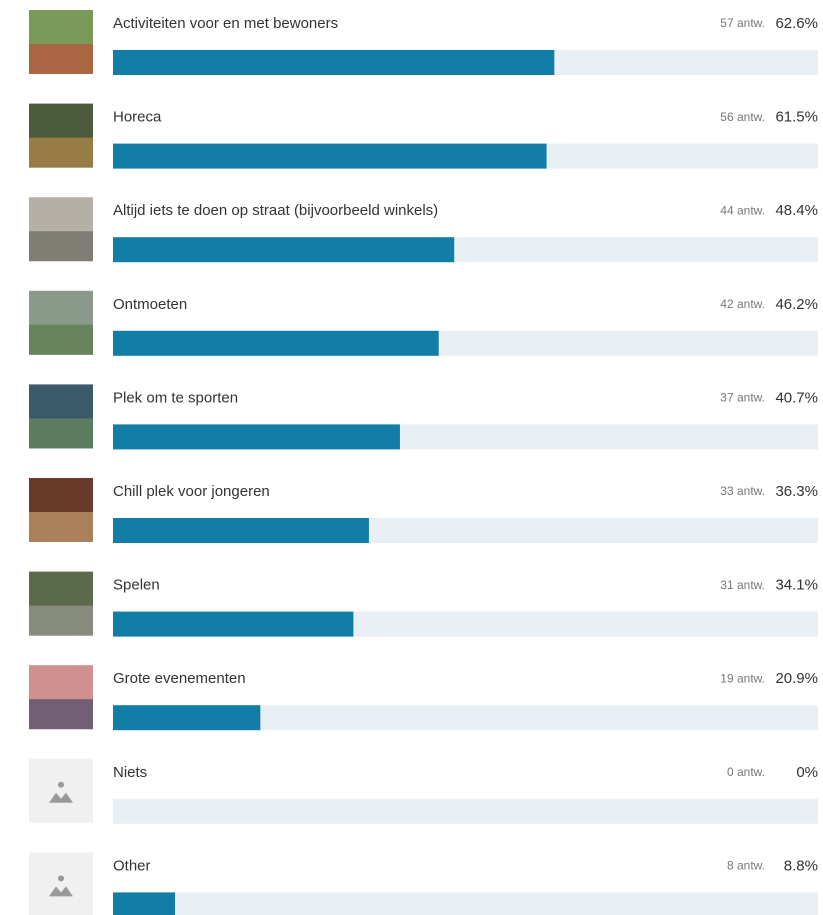  What do you see at coordinates (191, 491) in the screenshot?
I see `option-label: Chill plek voor jongeren` at bounding box center [191, 491].